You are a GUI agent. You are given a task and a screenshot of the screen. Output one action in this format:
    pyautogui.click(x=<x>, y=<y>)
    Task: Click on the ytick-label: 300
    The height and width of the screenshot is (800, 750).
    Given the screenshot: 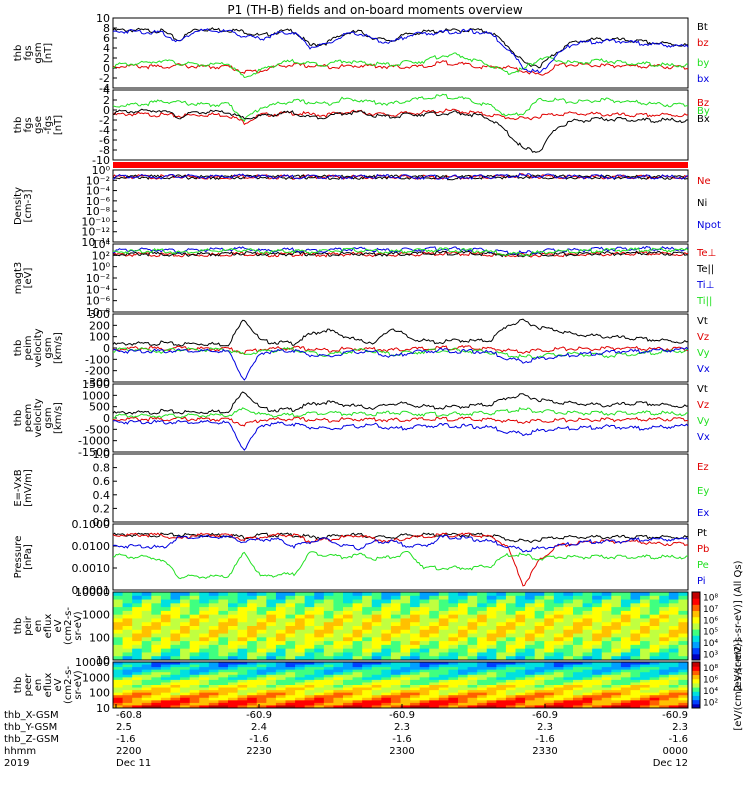 What is the action you would take?
    pyautogui.click(x=99, y=314)
    